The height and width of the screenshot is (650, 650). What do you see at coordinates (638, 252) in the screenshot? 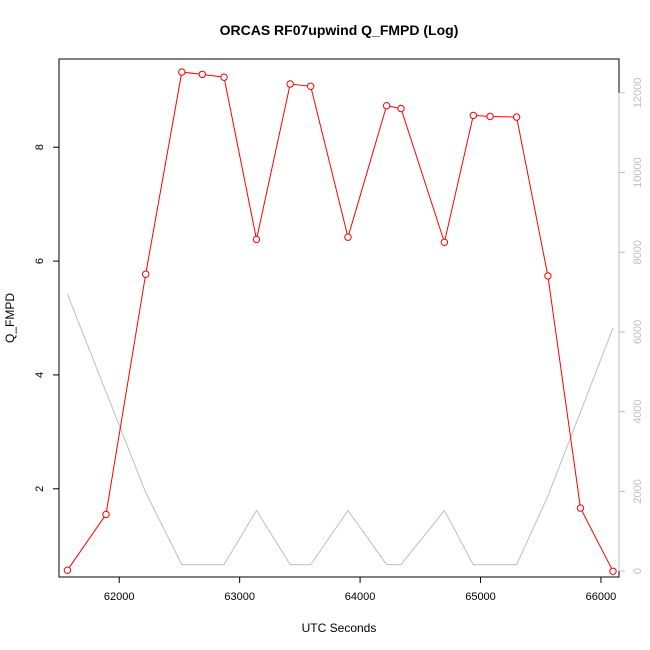
I see `y2-tick-label: 8000` at bounding box center [638, 252].